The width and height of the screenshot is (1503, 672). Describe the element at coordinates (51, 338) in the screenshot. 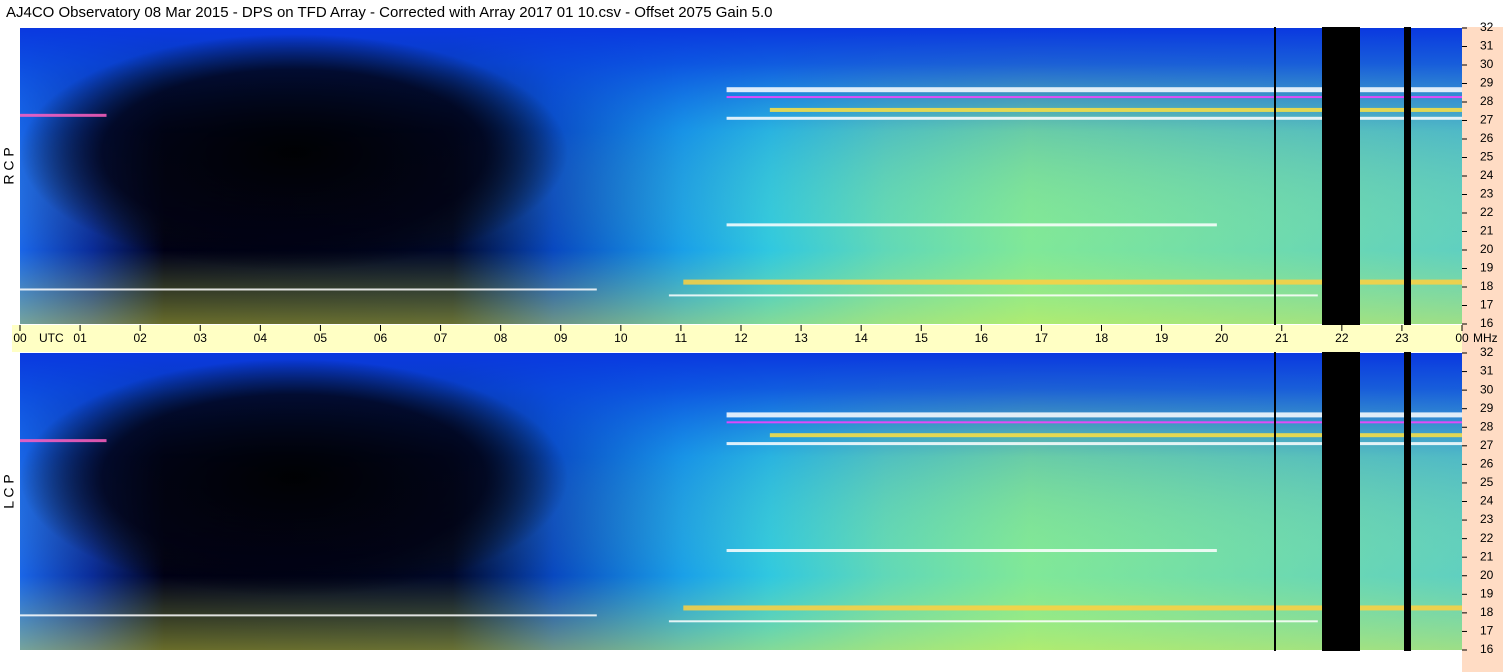

I see `x-axis-label: UTC` at that location.